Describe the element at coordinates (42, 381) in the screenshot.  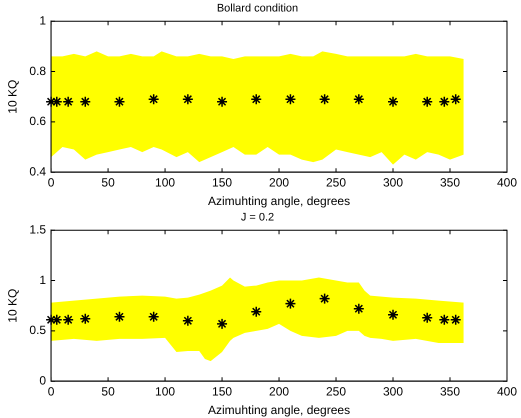
I see `y-tick-label: 0` at that location.